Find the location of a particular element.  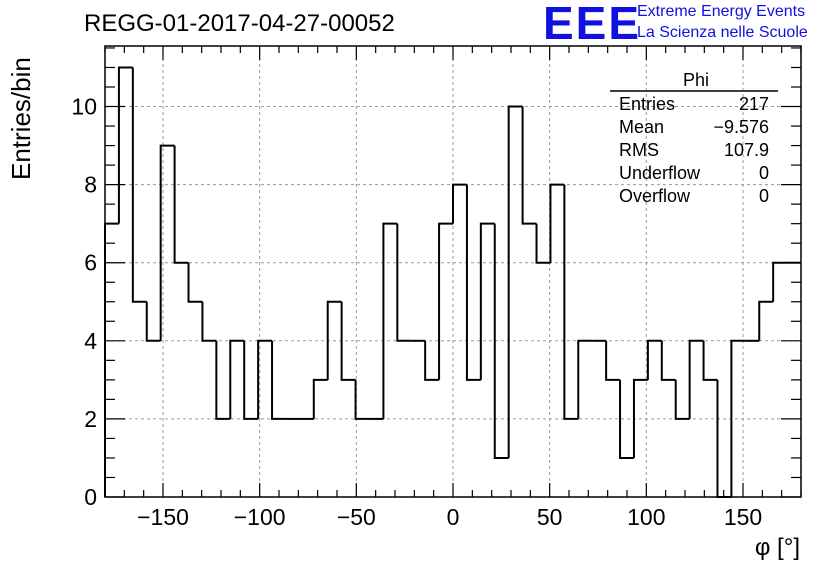

plot-title: REGG-01-2017-04-27-00052 is located at coordinates (239, 23).